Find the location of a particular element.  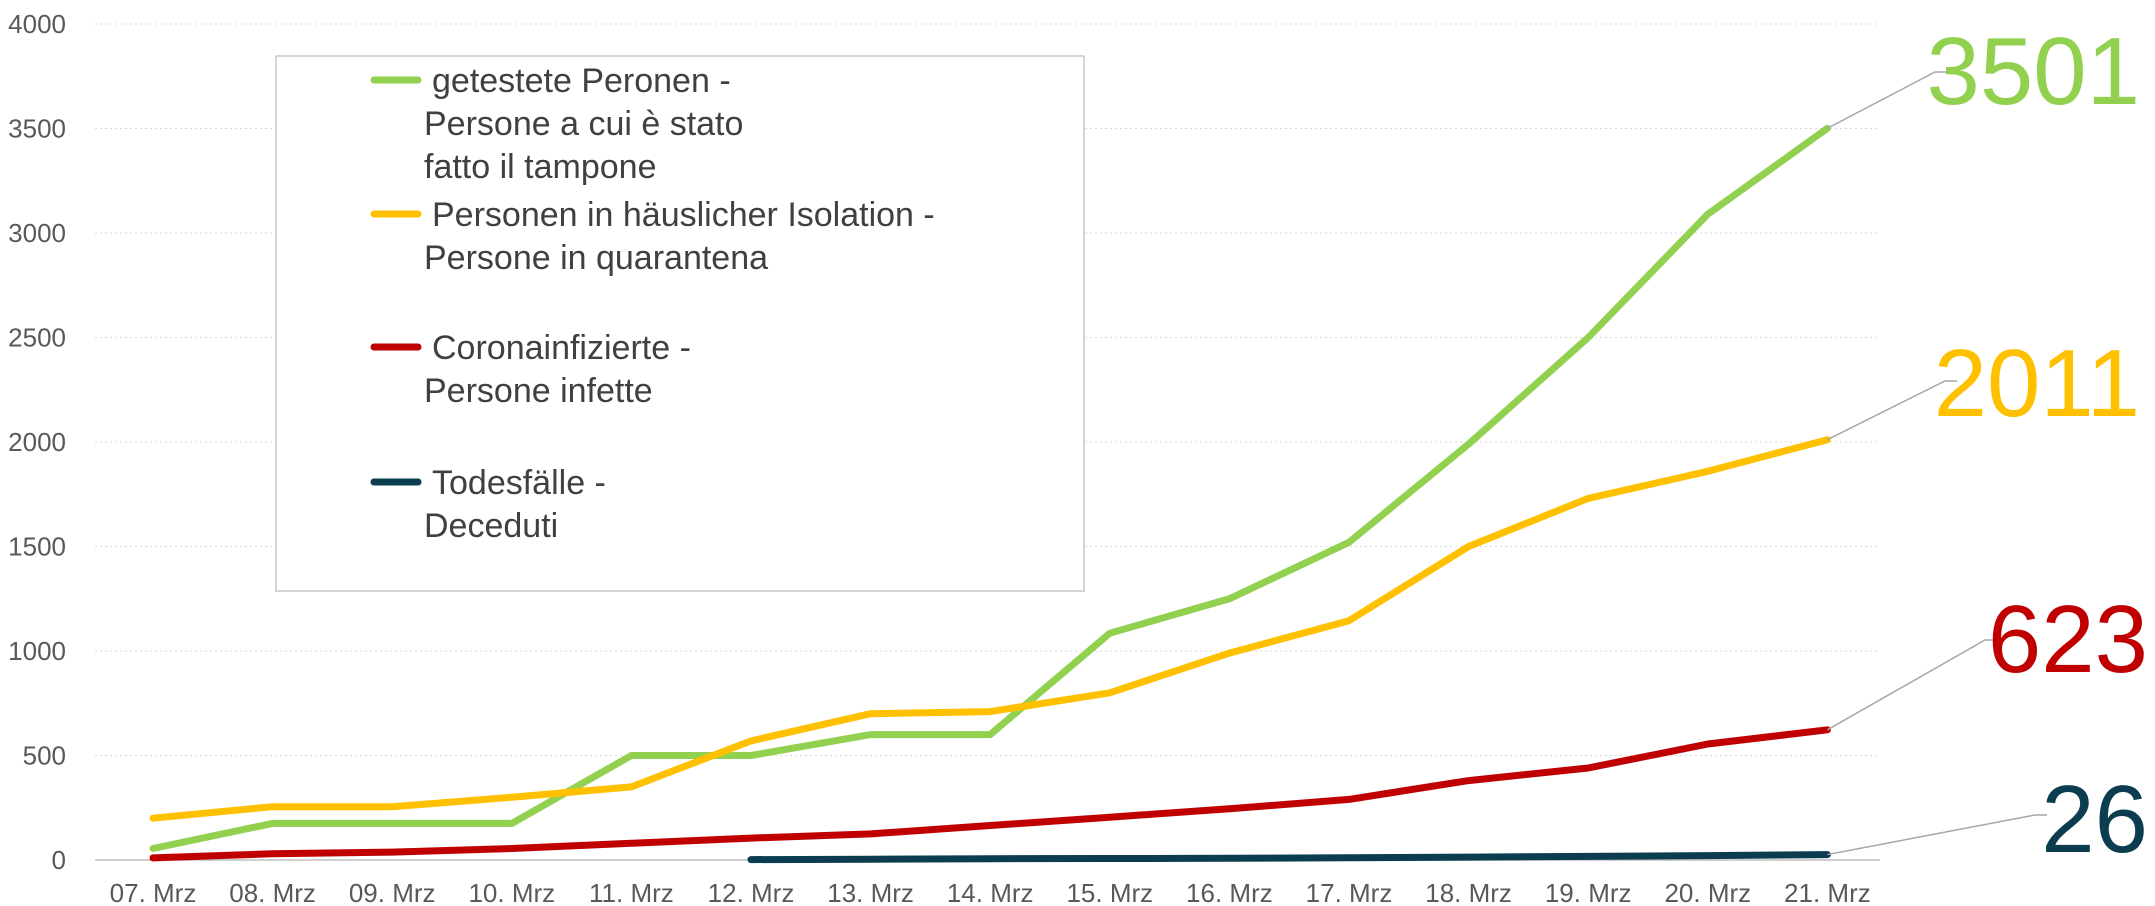

x-tick-label: 15. Mrz is located at coordinates (1109, 892).